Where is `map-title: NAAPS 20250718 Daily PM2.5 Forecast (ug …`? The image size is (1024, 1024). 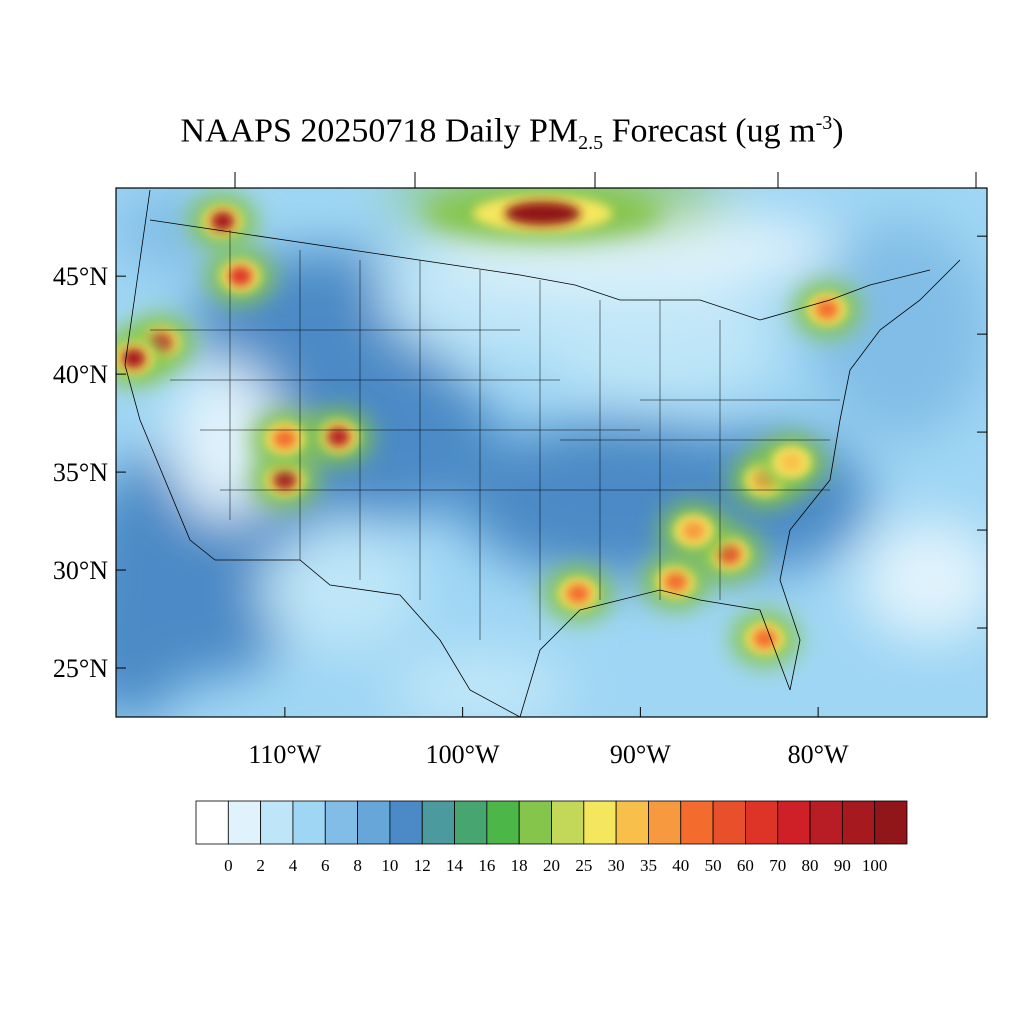 map-title: NAAPS 20250718 Daily PM2.5 Forecast (ug … is located at coordinates (512, 133).